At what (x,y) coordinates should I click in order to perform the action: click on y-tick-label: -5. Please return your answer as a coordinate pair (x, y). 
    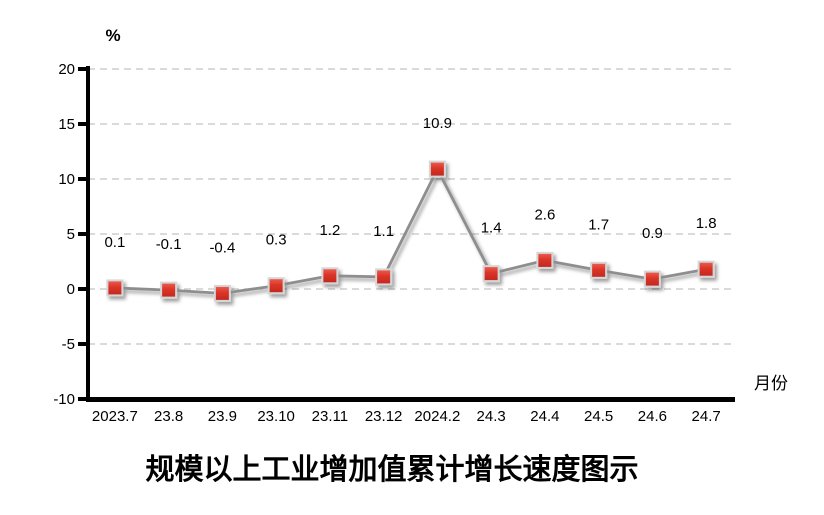
    Looking at the image, I should click on (68, 344).